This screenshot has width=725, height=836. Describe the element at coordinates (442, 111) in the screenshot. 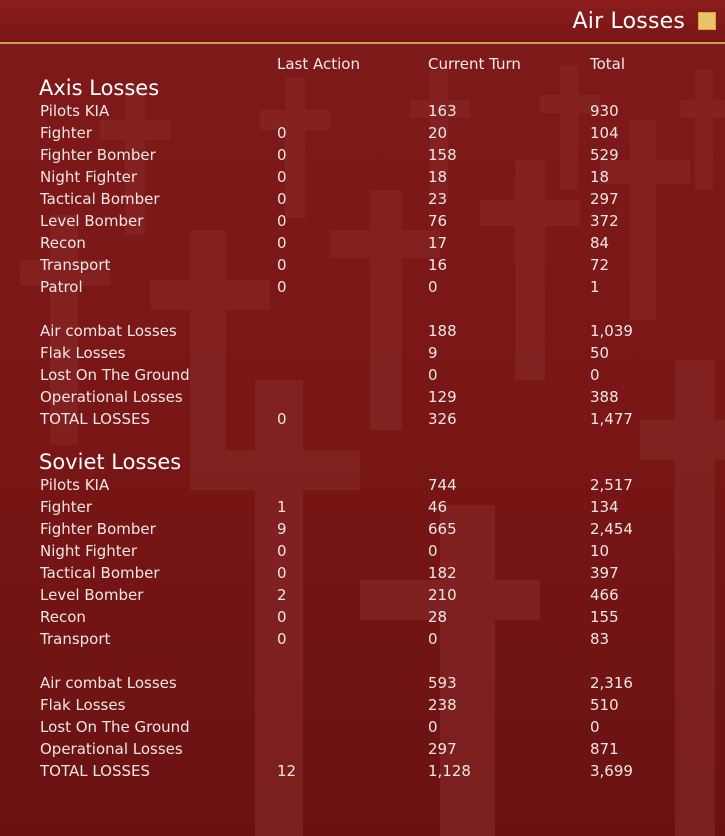

I see `current-turn-value: 163` at that location.